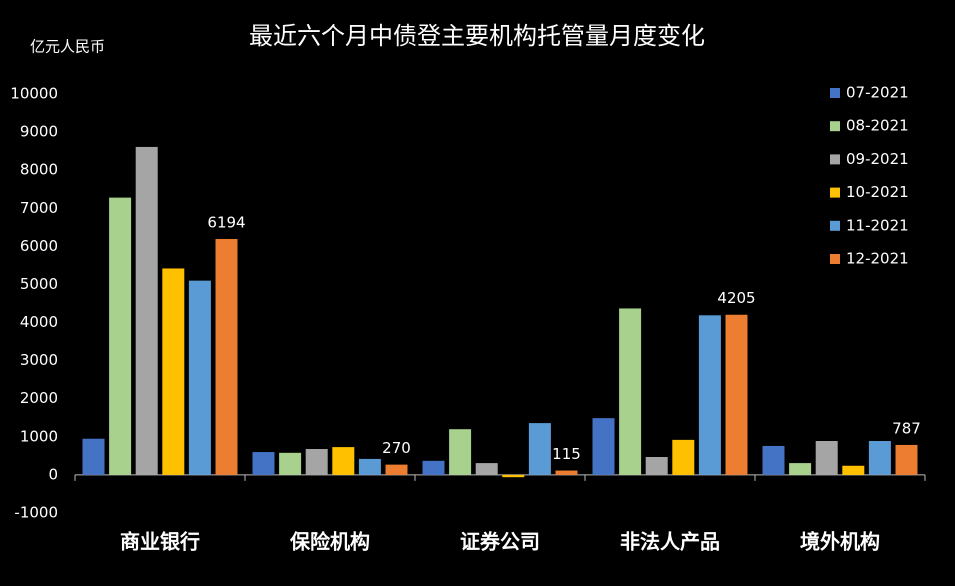  Describe the element at coordinates (160, 542) in the screenshot. I see `x-tick-label: 商业银行` at that location.